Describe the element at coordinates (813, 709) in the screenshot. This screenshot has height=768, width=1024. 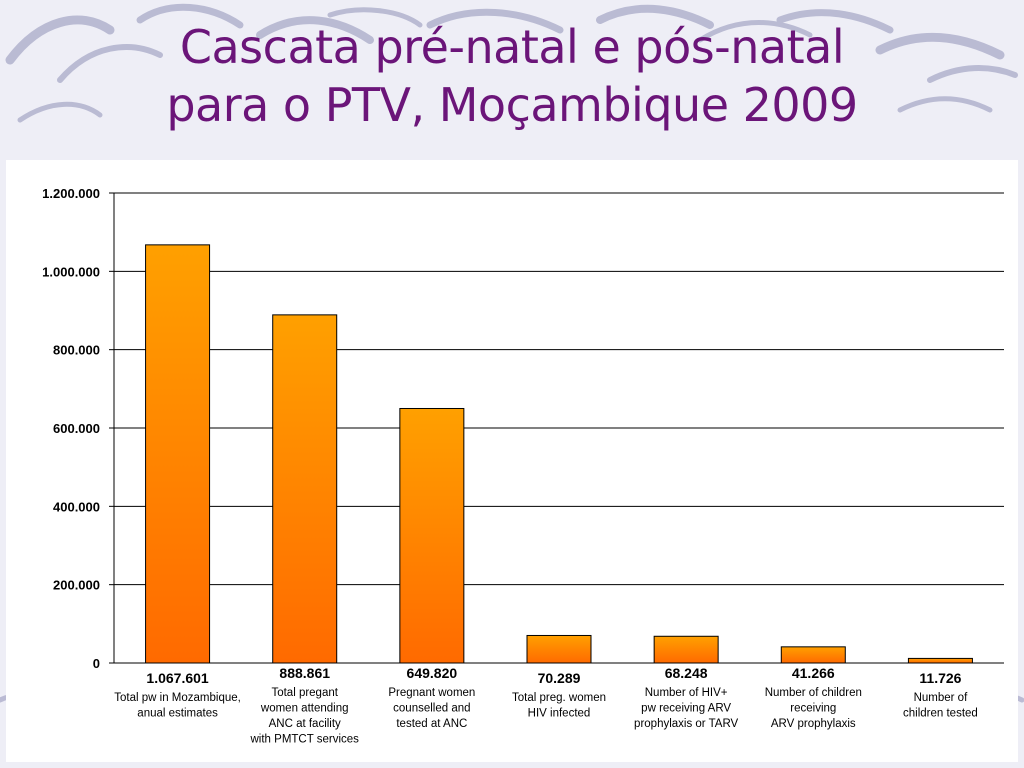
I see `category-label: receiving` at that location.